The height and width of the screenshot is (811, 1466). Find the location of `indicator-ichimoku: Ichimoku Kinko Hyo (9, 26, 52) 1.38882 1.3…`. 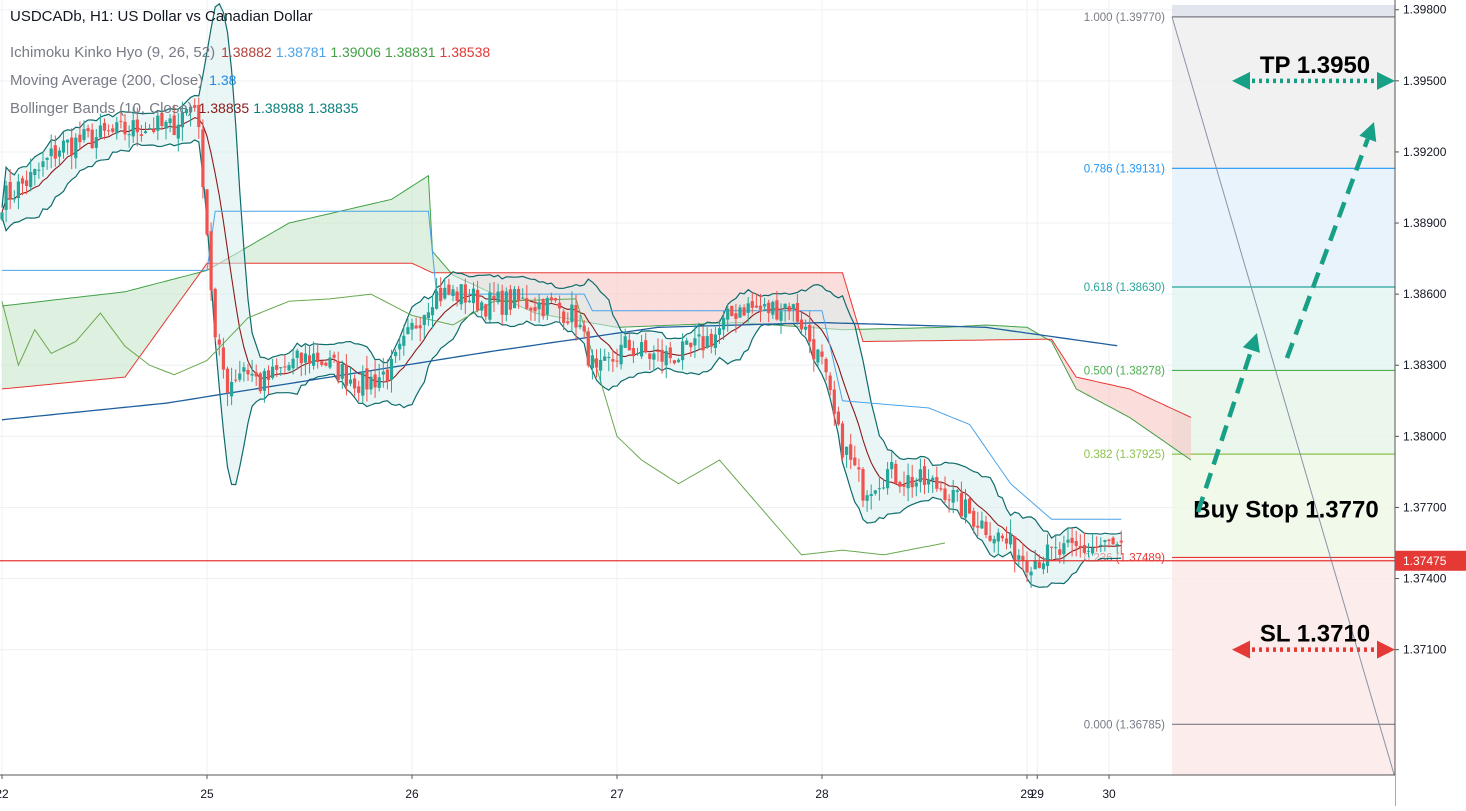

indicator-ichimoku: Ichimoku Kinko Hyo (9, 26, 52) 1.38882 1.3… is located at coordinates (255, 52).